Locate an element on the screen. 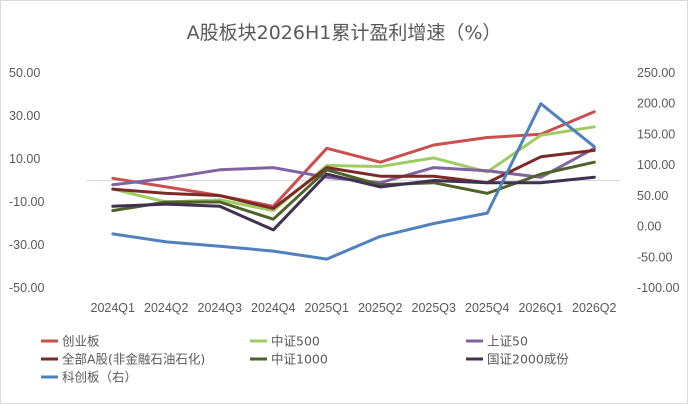 The image size is (688, 404). legend-label: 科创板（右） is located at coordinates (99, 377).